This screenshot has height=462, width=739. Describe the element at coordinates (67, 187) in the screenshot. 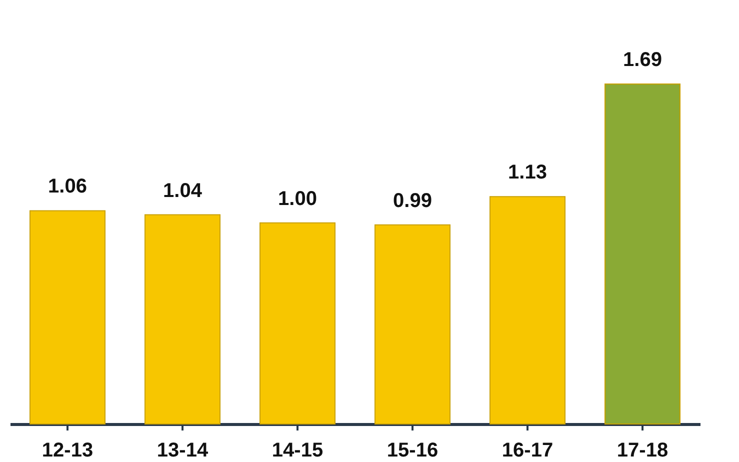

I see `data-label: 1.06` at that location.